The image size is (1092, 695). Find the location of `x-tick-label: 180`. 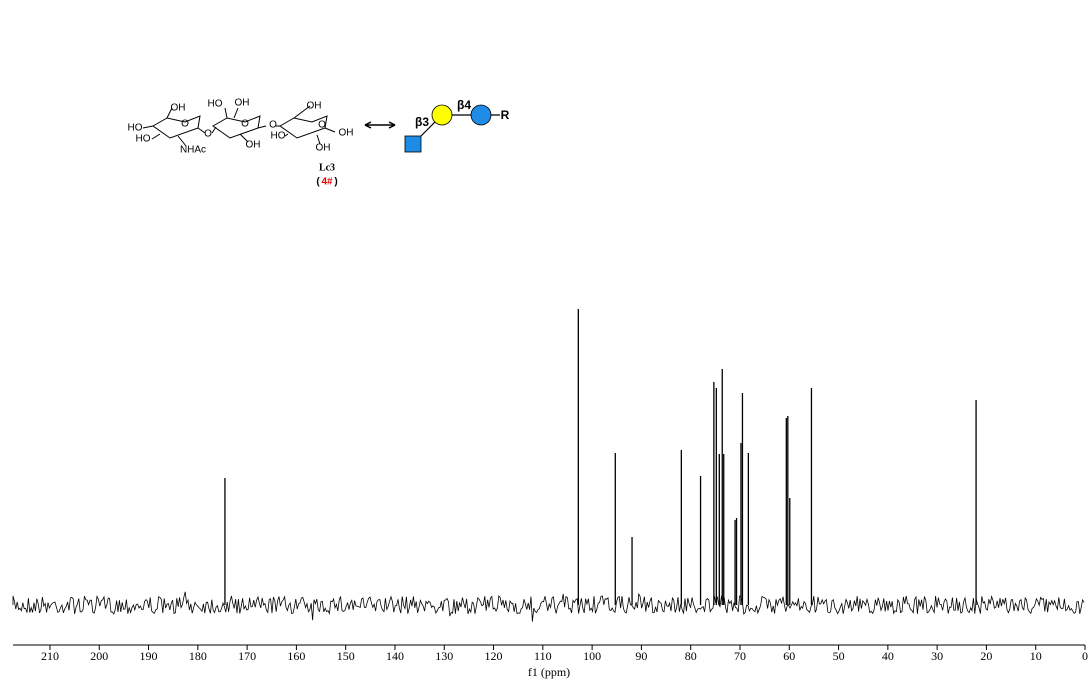

x-tick-label: 180 is located at coordinates (198, 656).